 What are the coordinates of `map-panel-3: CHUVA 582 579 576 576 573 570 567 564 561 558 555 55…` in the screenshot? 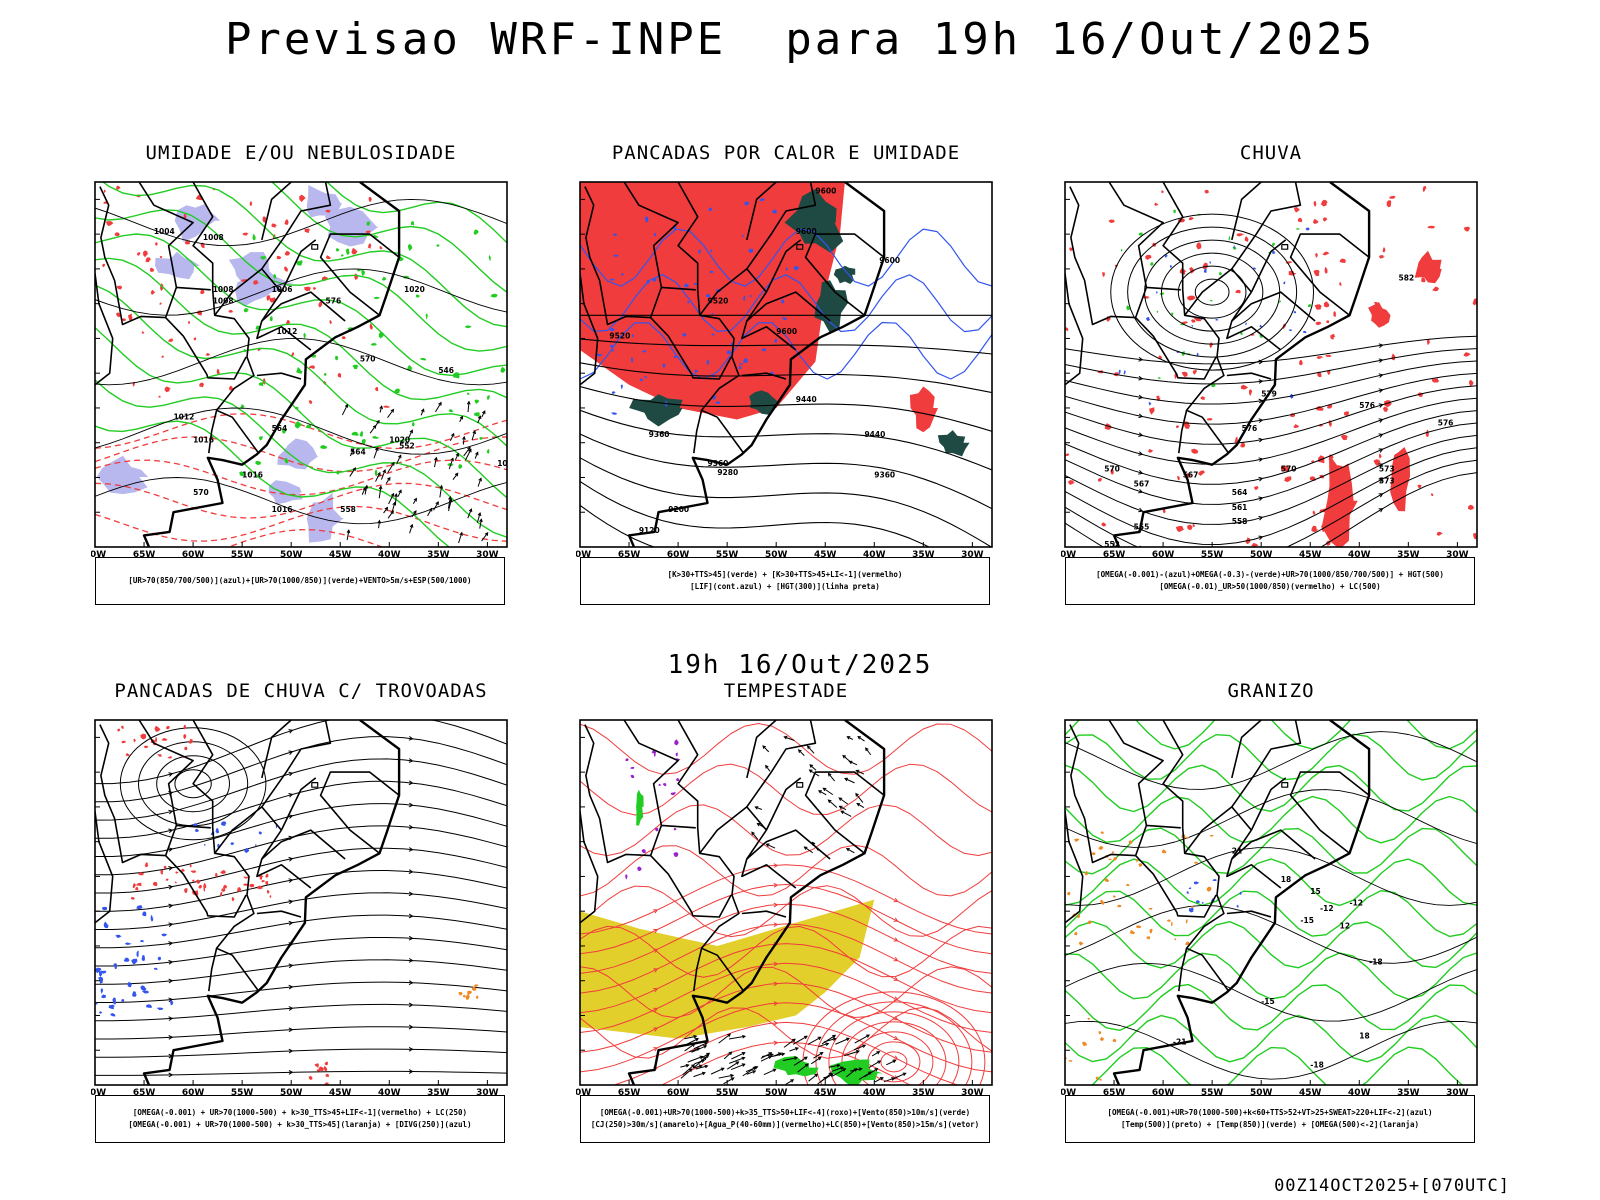 It's located at (1288, 382).